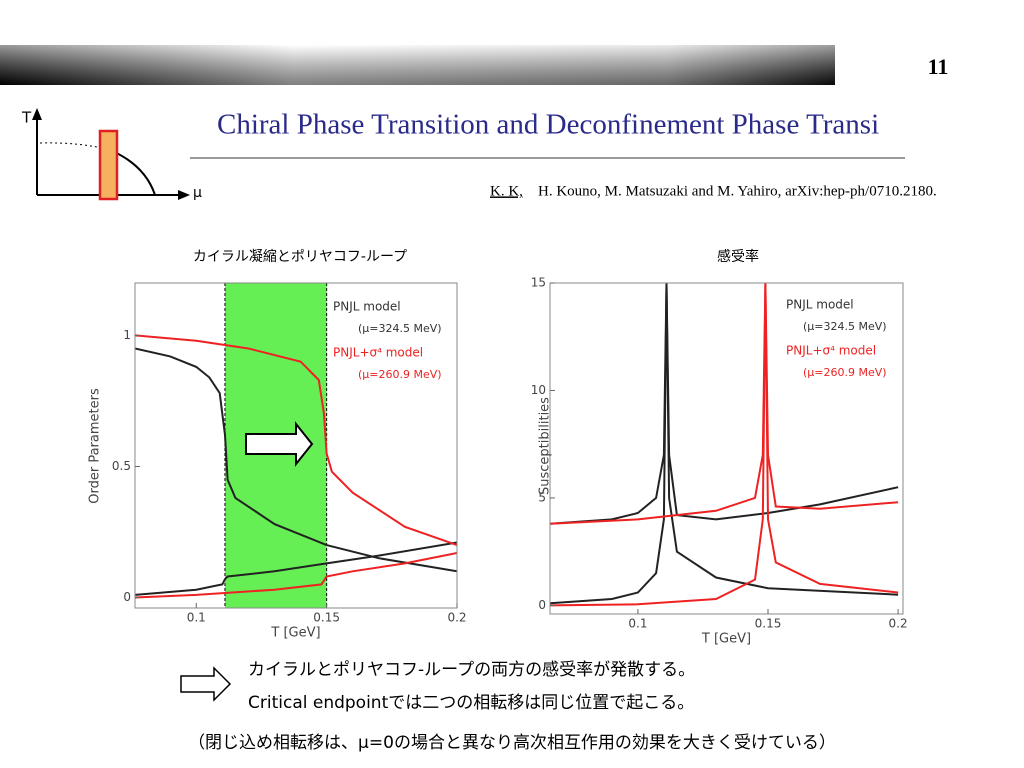  I want to click on y-tick-label: 0.5, so click(121, 466).